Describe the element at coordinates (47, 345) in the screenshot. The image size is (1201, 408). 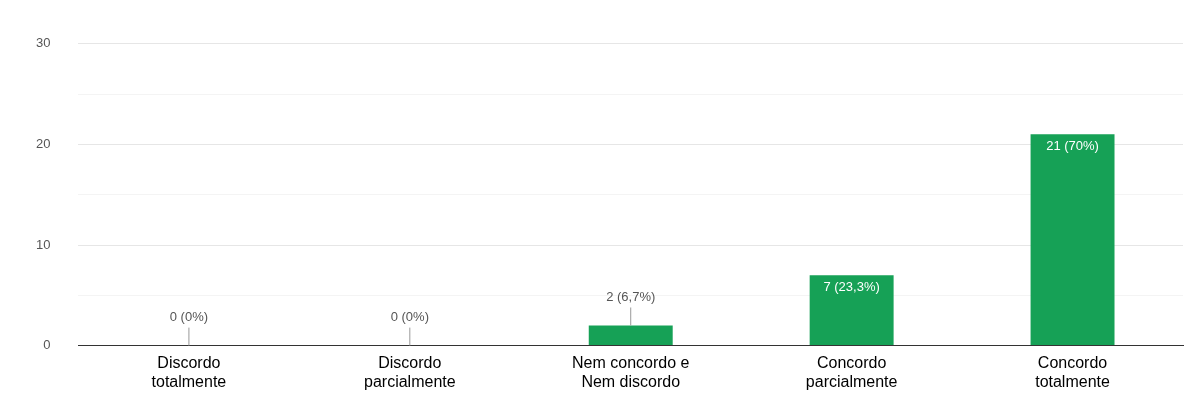
I see `y-tick-label: 0` at that location.